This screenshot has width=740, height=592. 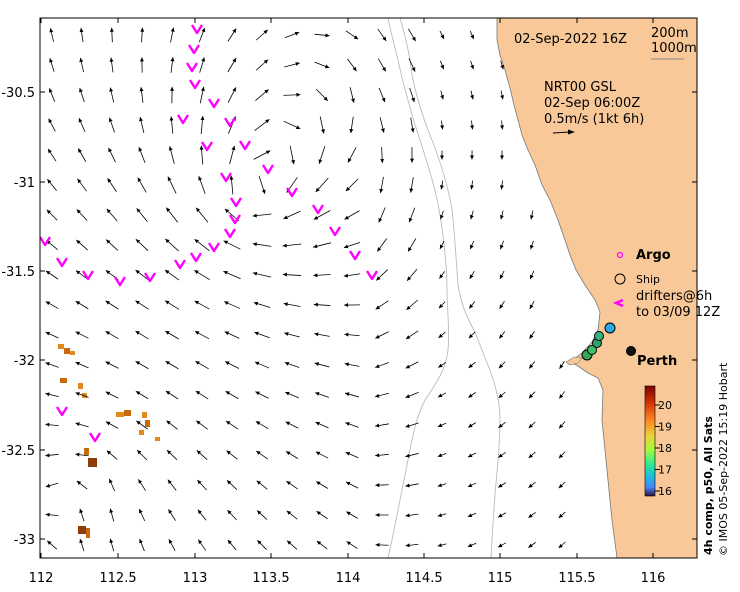 What do you see at coordinates (18, 451) in the screenshot?
I see `y-tick-label: -32.5` at bounding box center [18, 451].